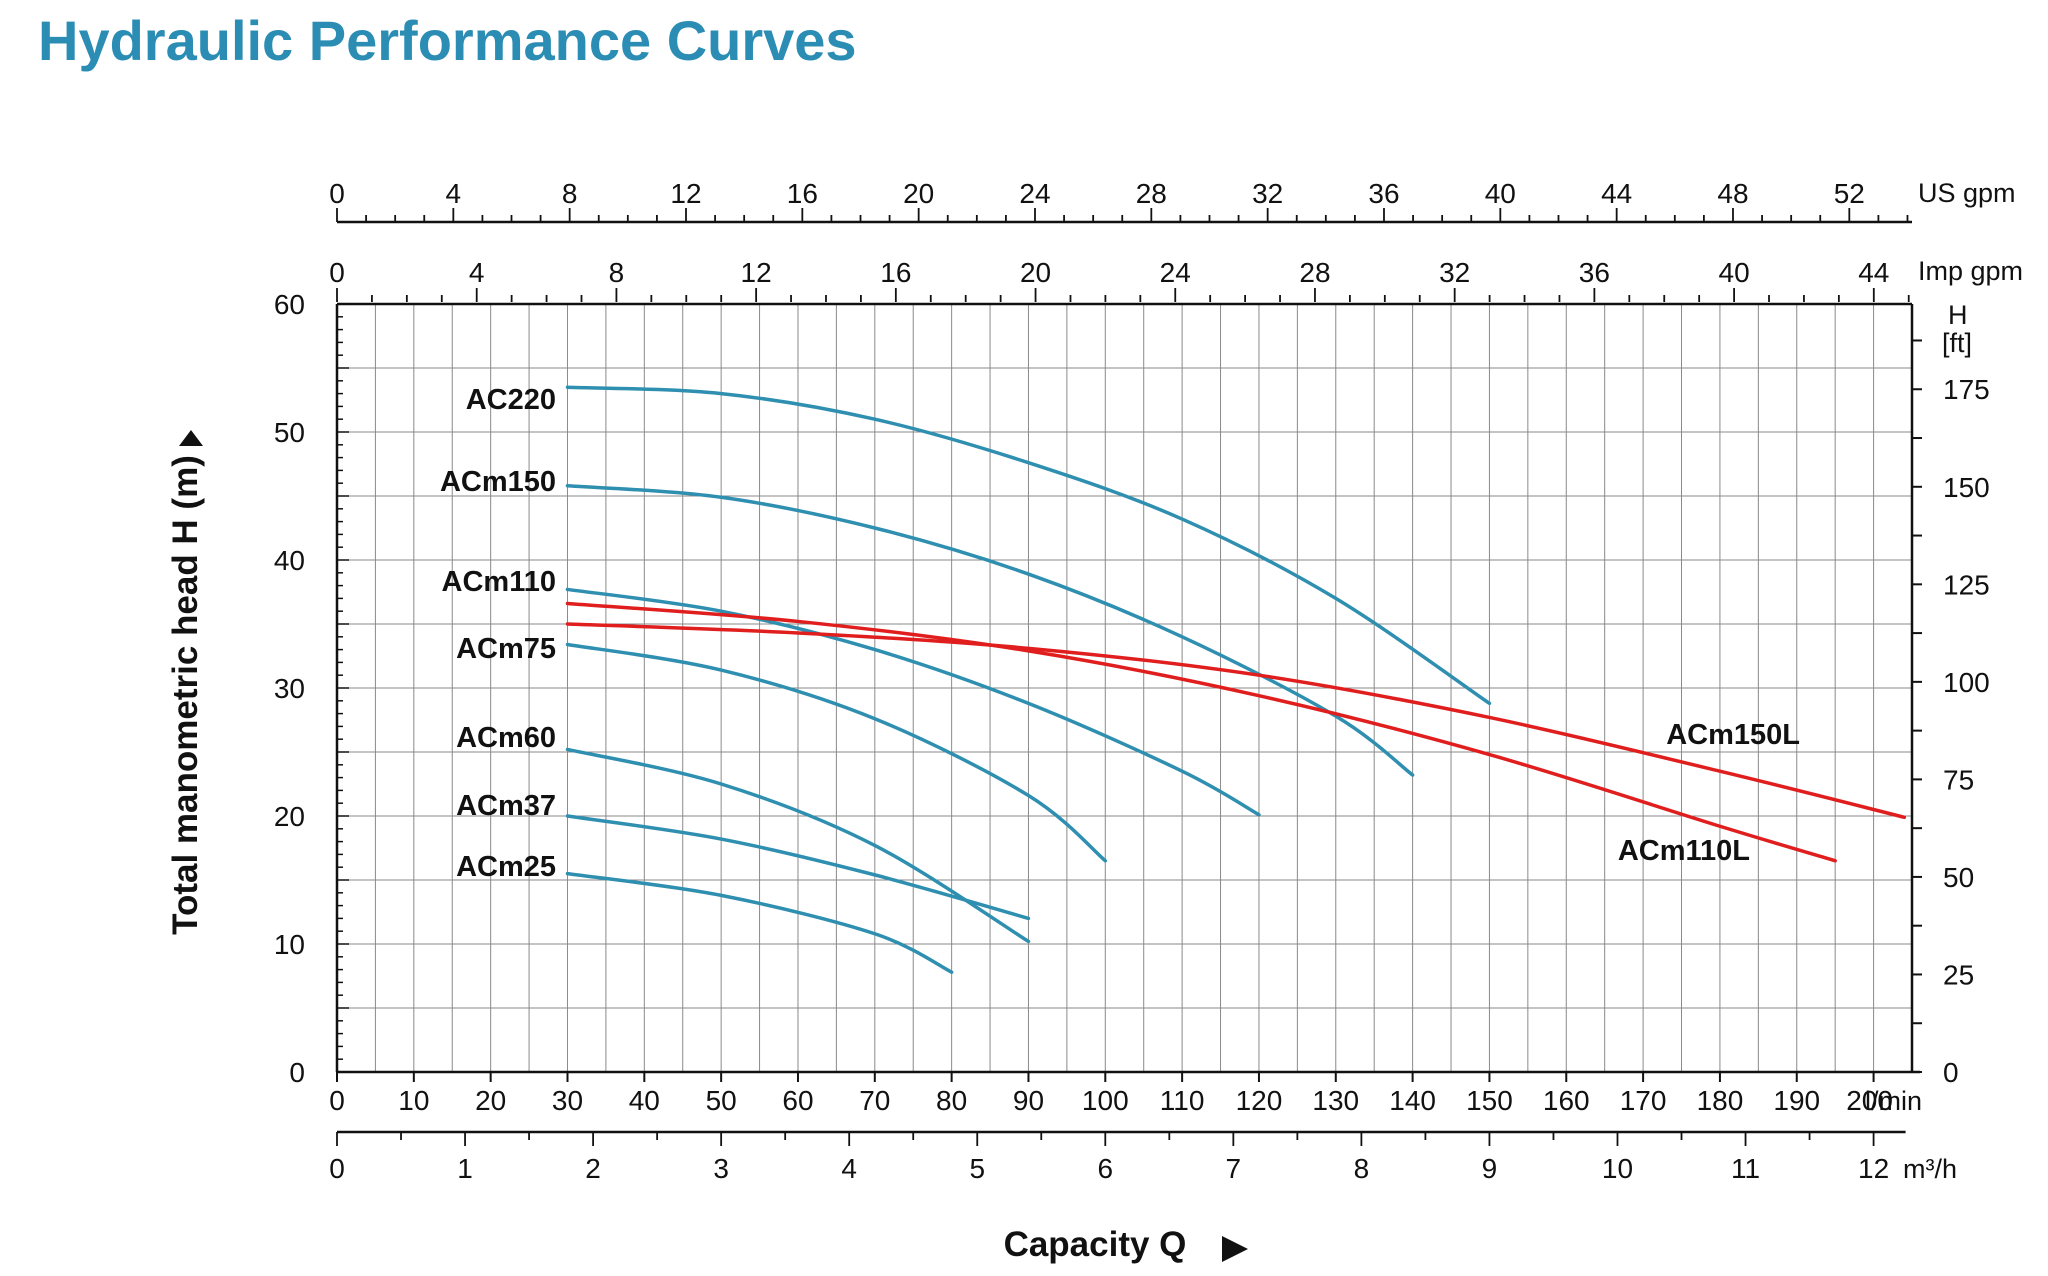  Describe the element at coordinates (874, 1100) in the screenshot. I see `x-tick-label: 70` at that location.